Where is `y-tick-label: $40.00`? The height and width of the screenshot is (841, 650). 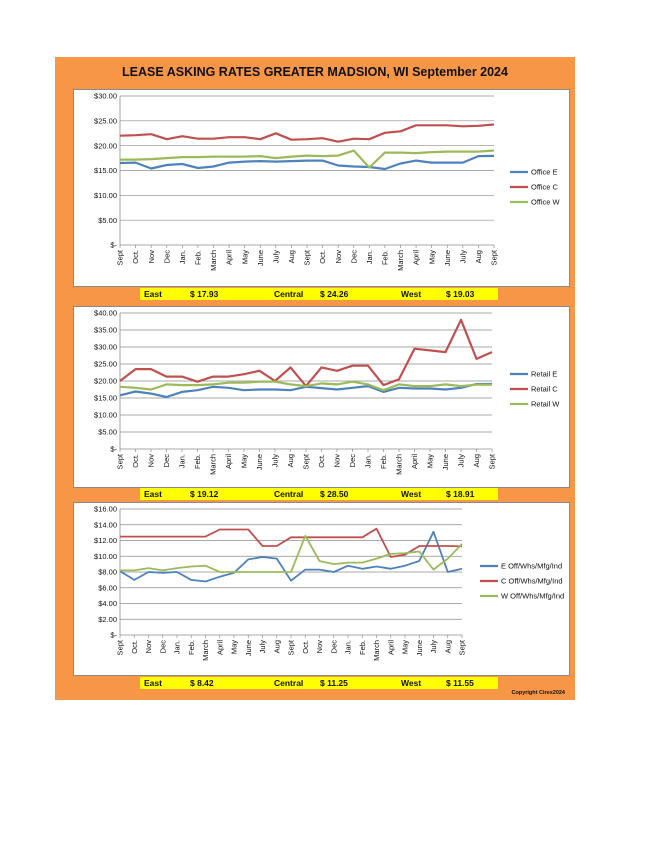 y-tick-label: $40.00 is located at coordinates (105, 313).